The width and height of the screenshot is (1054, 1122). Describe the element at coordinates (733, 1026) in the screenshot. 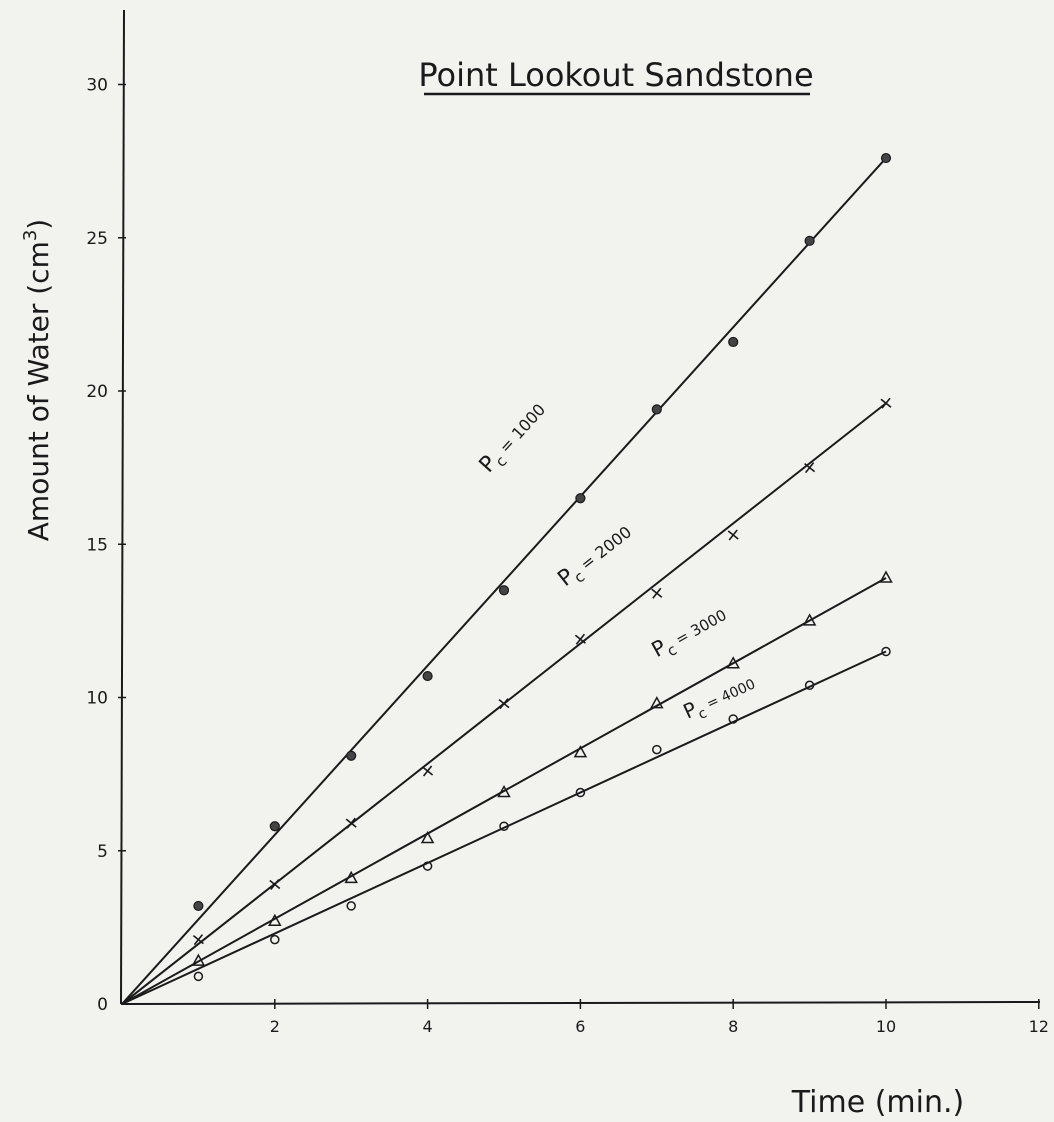

I see `x-tick-label: 8` at that location.